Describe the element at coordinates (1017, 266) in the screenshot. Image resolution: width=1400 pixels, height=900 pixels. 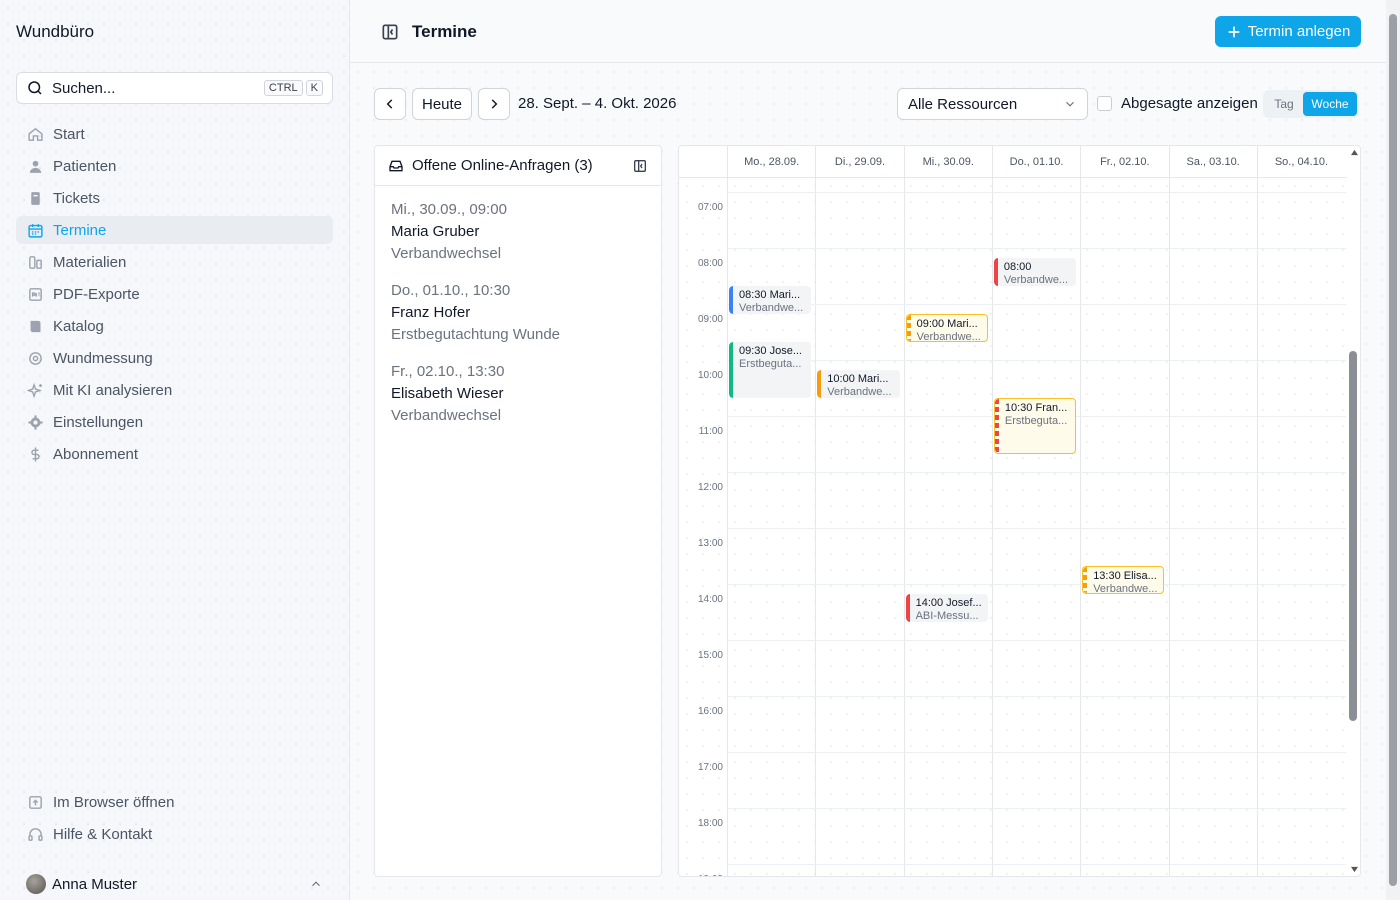
I see `event-title: 08:00` at that location.